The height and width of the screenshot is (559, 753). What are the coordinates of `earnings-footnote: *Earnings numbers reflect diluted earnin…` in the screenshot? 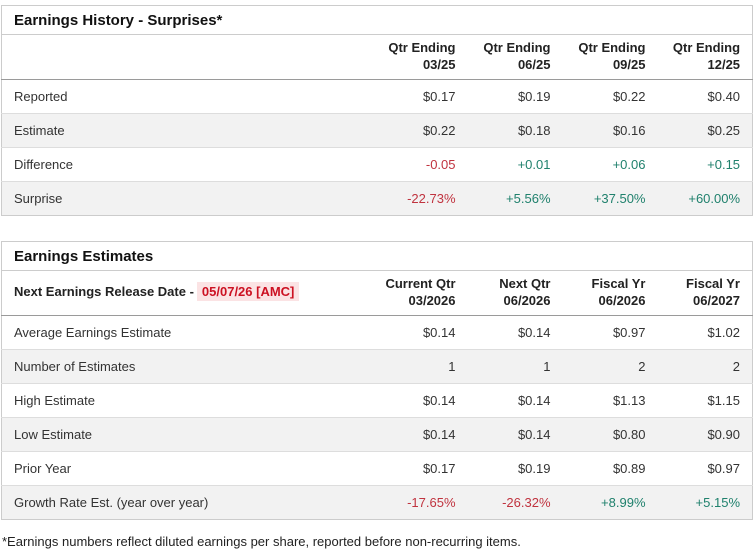 It's located at (261, 541).